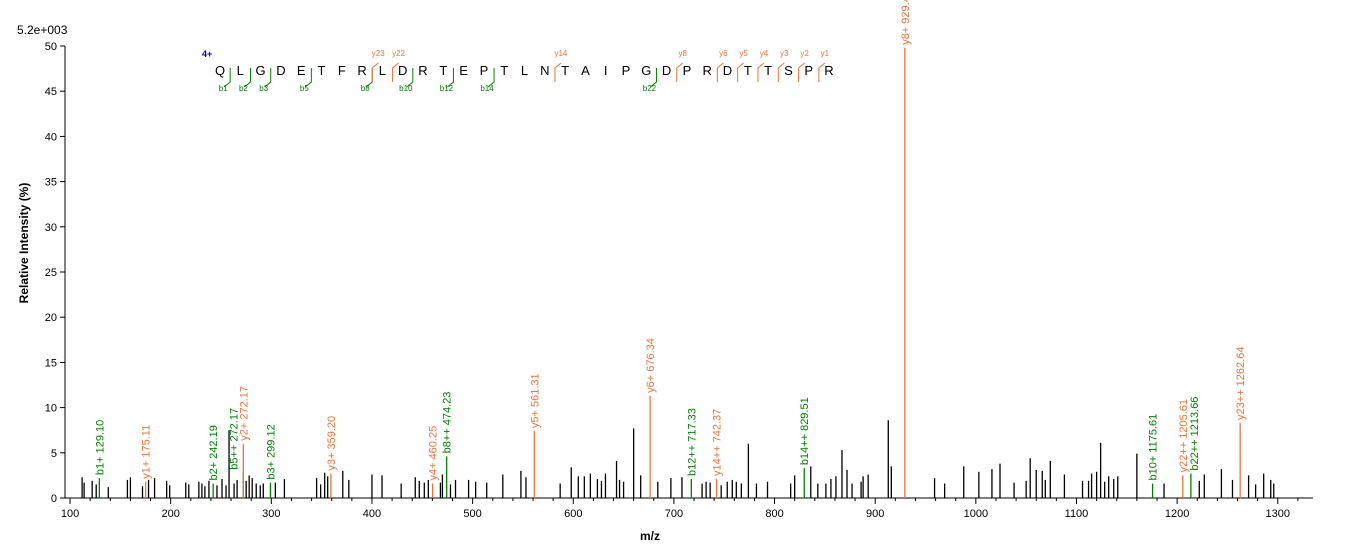  I want to click on sequence-residue: Q, so click(220, 70).